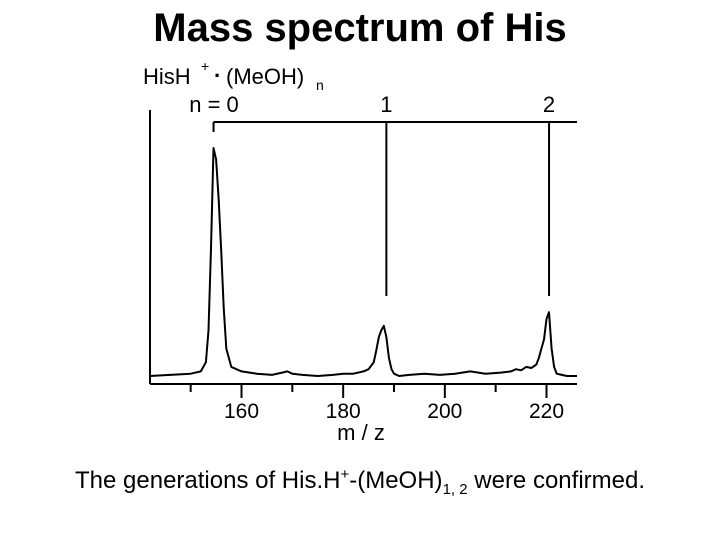 This screenshot has width=720, height=540. I want to click on species-label-base: HisH, so click(167, 76).